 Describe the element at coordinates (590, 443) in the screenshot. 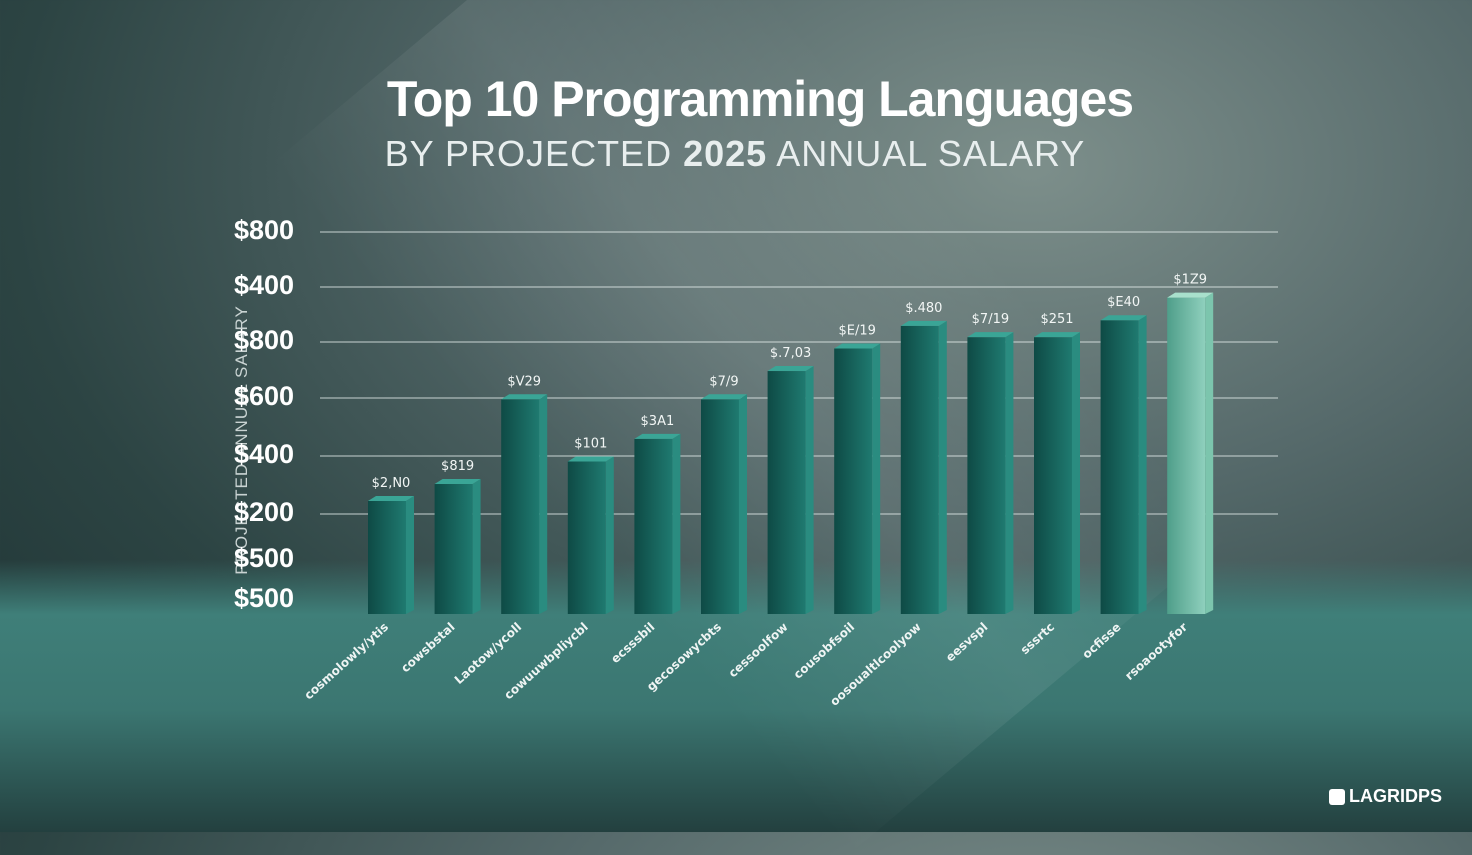

I see `value-label: $101` at that location.